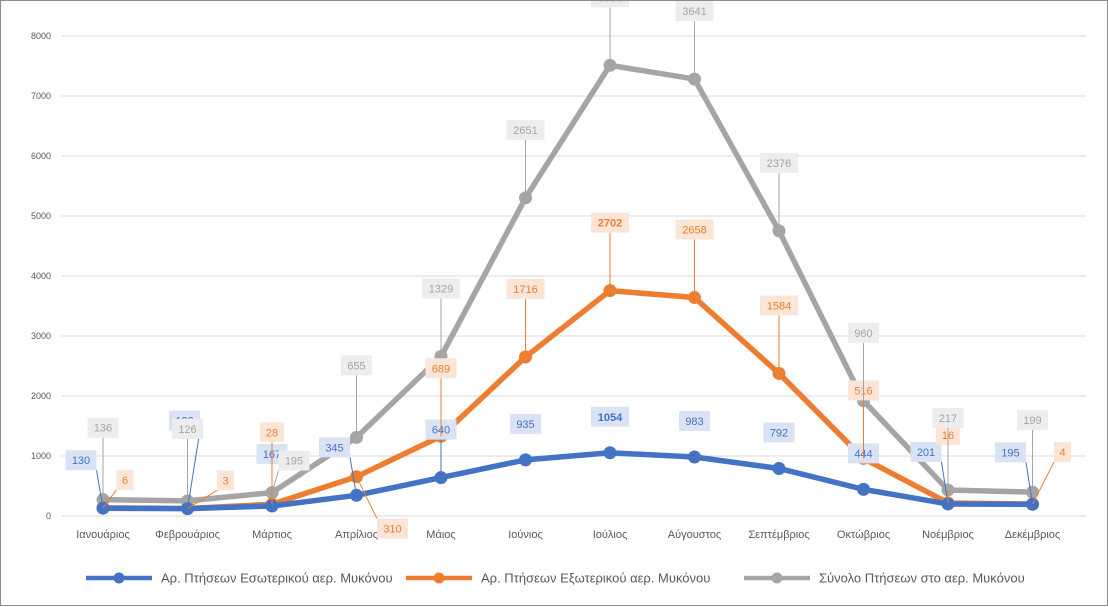 Image resolution: width=1108 pixels, height=607 pixels. I want to click on y-tick-label: 2000, so click(41, 396).